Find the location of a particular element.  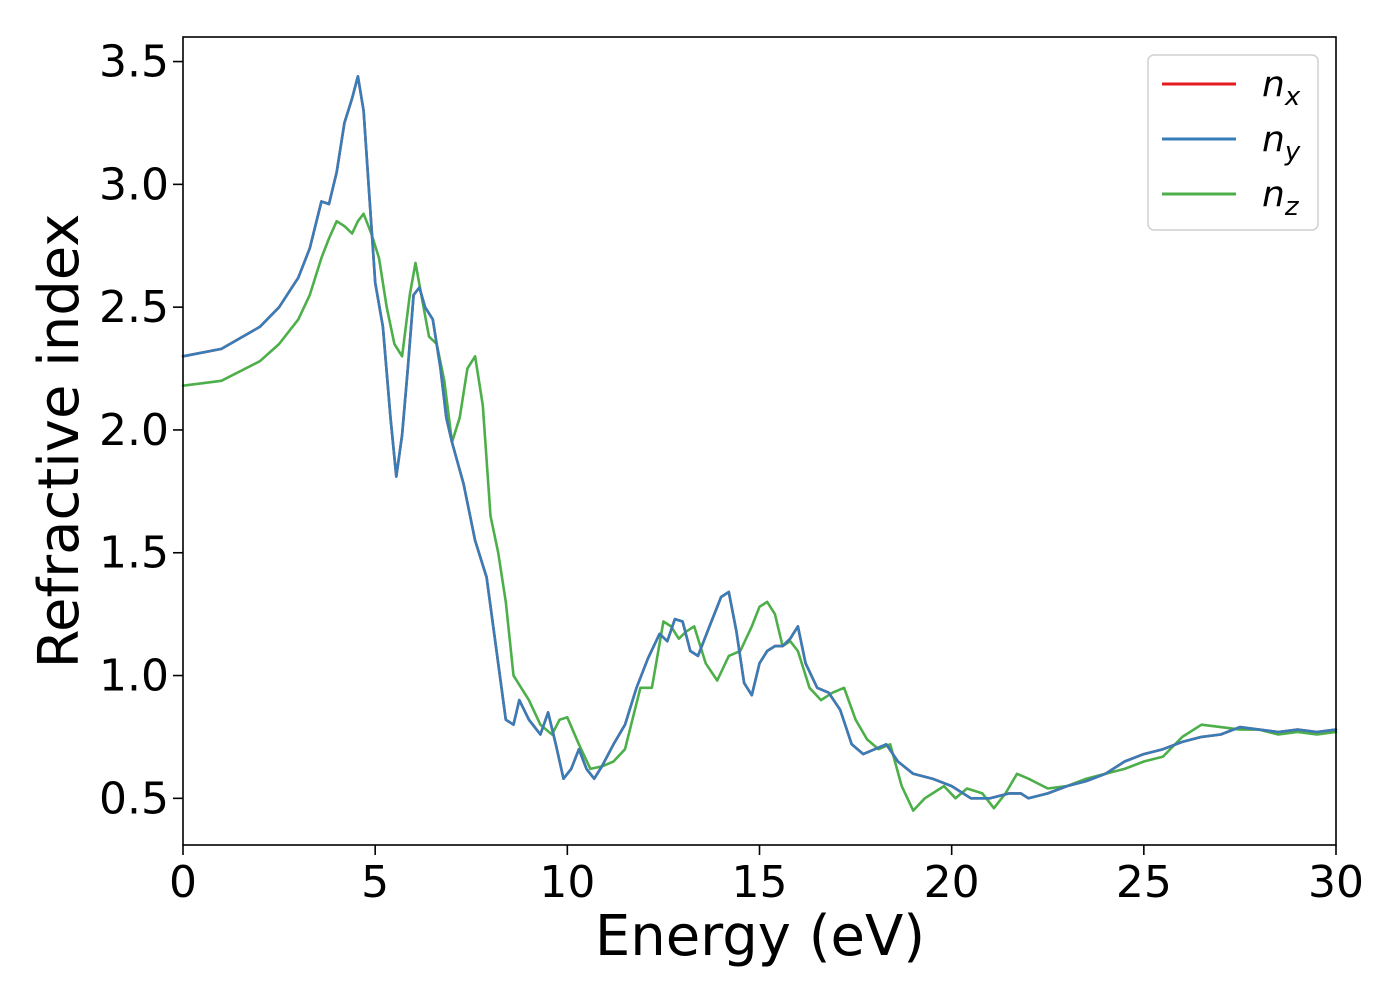

x-tick-label: 20 is located at coordinates (952, 882).